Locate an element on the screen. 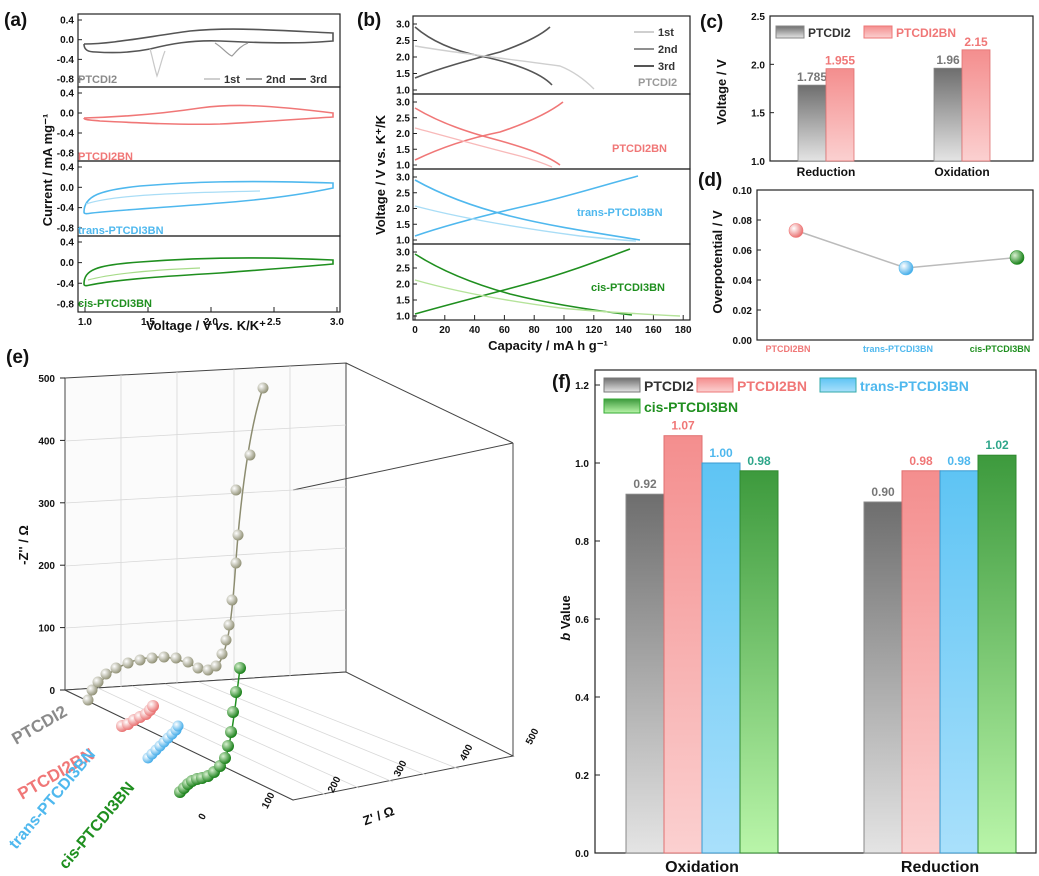 This screenshot has width=1039, height=876. a-xtick-label: 2.0 is located at coordinates (211, 322).